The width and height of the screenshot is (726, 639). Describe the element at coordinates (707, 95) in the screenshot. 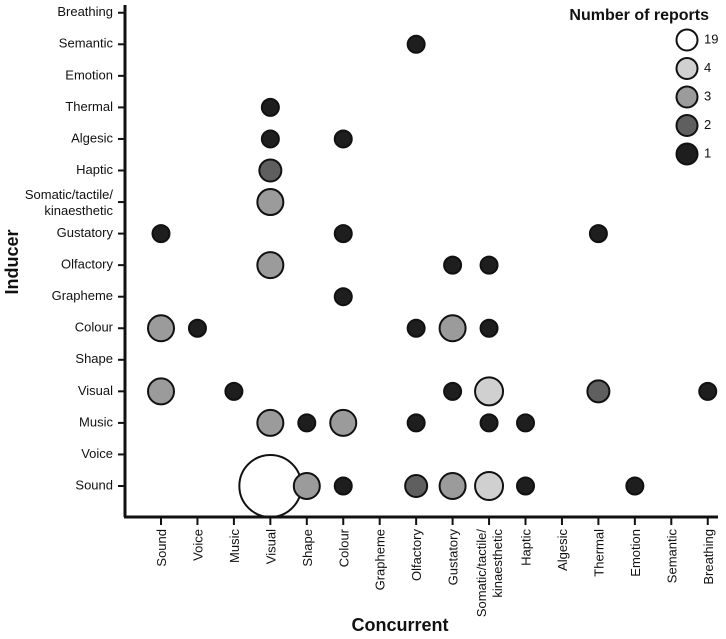

I see `legend-label: 3` at that location.